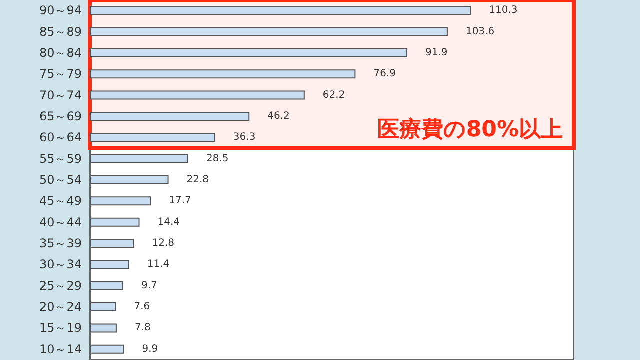 The height and width of the screenshot is (360, 640). Describe the element at coordinates (198, 180) in the screenshot. I see `data-label: 22.8` at that location.